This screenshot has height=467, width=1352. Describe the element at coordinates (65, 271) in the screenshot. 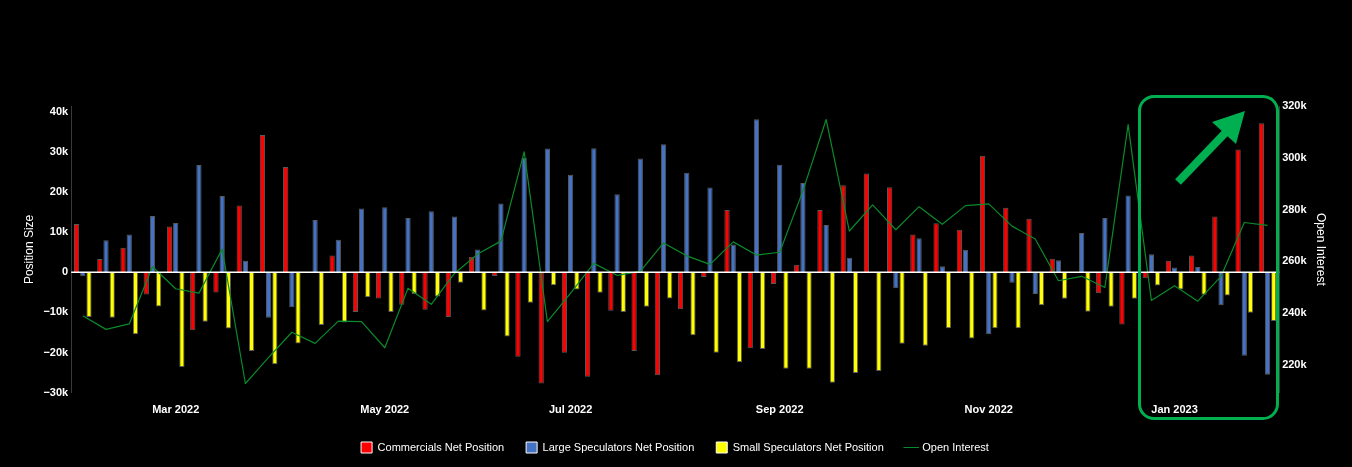

I see `y-tick-label: 0` at that location.